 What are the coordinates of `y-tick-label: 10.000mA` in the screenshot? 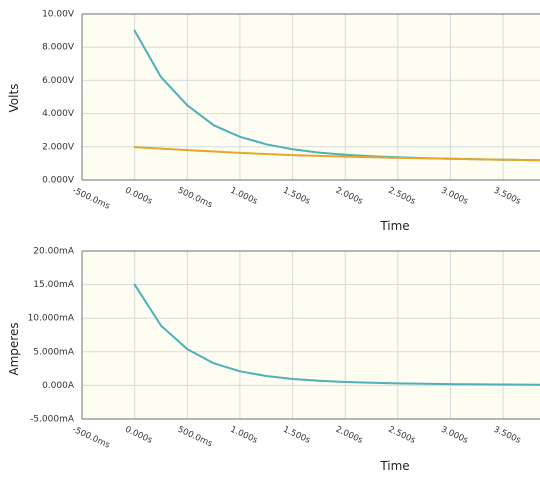 It's located at (51, 319).